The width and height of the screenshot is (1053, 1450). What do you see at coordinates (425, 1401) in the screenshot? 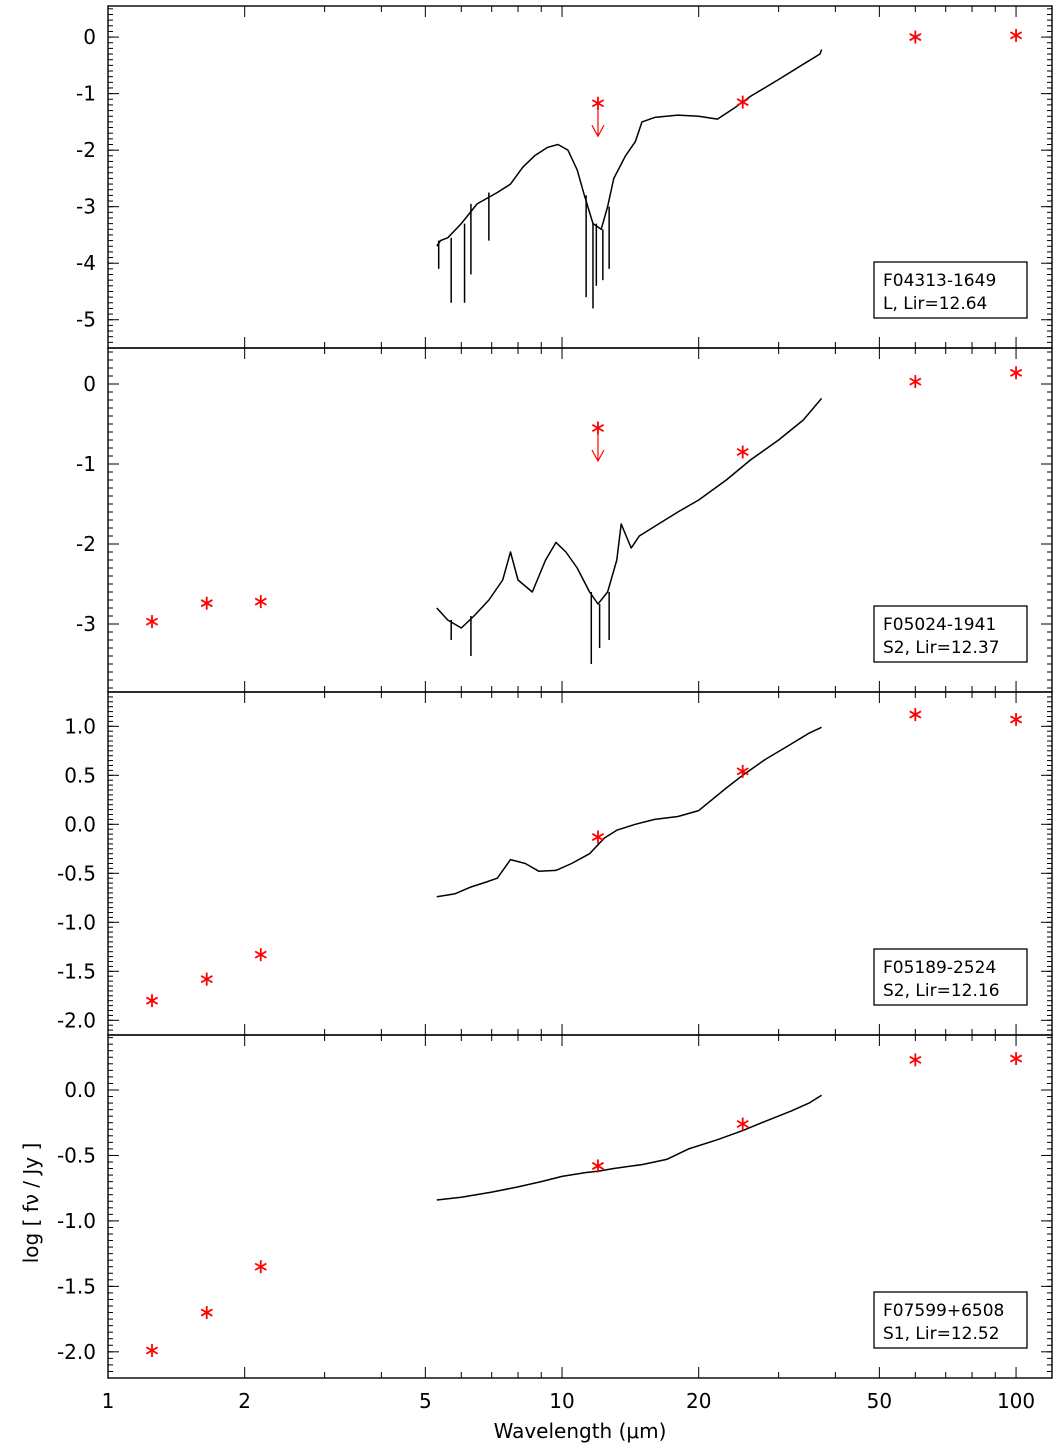
I see `x-tick-label: 5` at bounding box center [425, 1401].